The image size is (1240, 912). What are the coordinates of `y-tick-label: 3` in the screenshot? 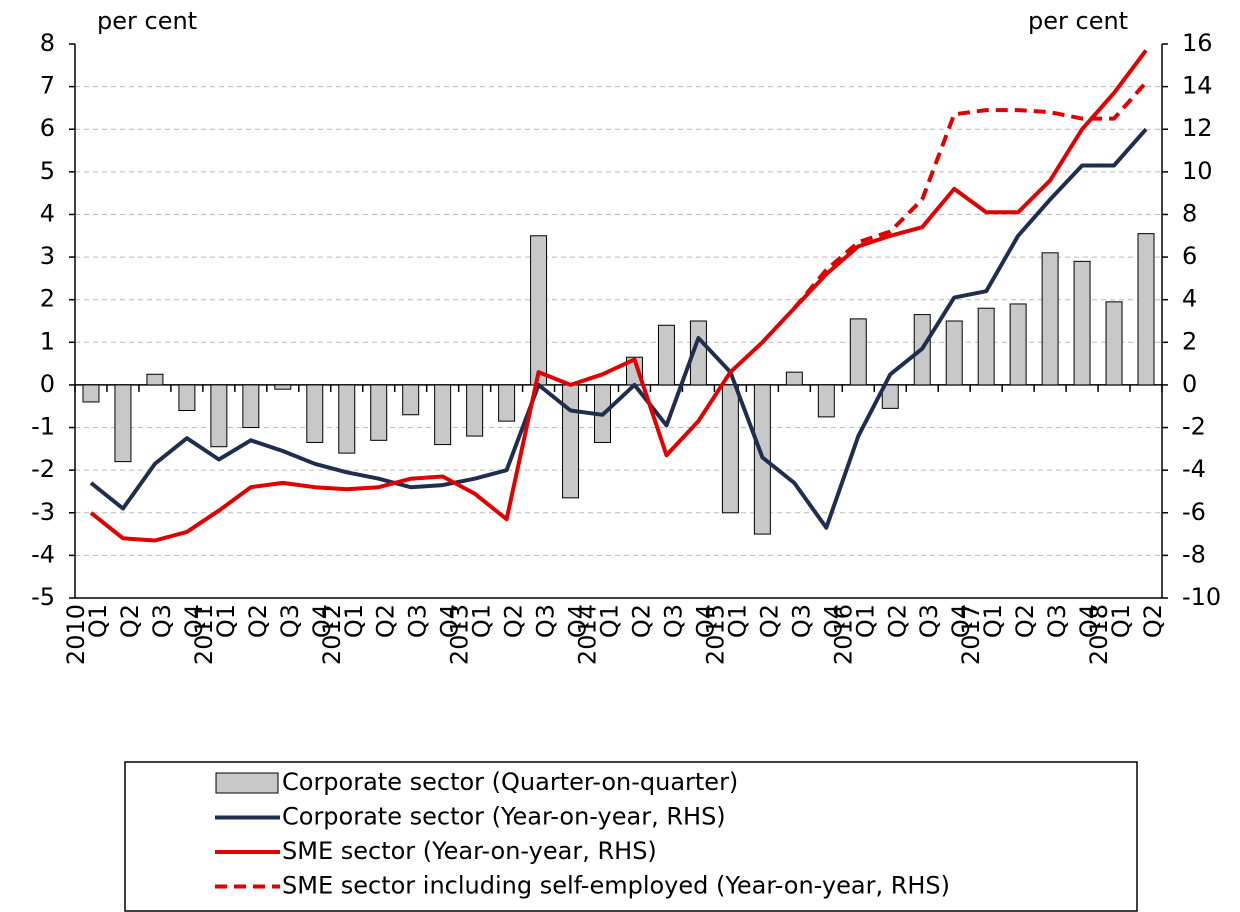 It's located at (47, 256).